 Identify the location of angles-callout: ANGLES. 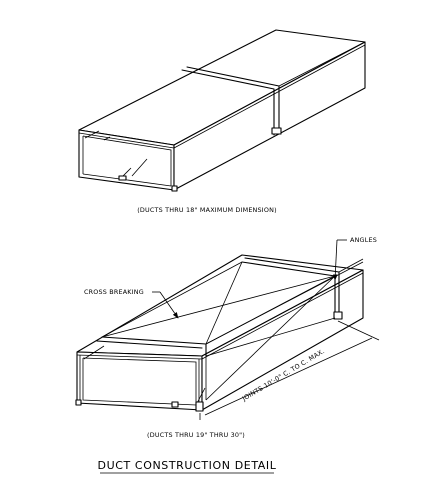
(354, 258).